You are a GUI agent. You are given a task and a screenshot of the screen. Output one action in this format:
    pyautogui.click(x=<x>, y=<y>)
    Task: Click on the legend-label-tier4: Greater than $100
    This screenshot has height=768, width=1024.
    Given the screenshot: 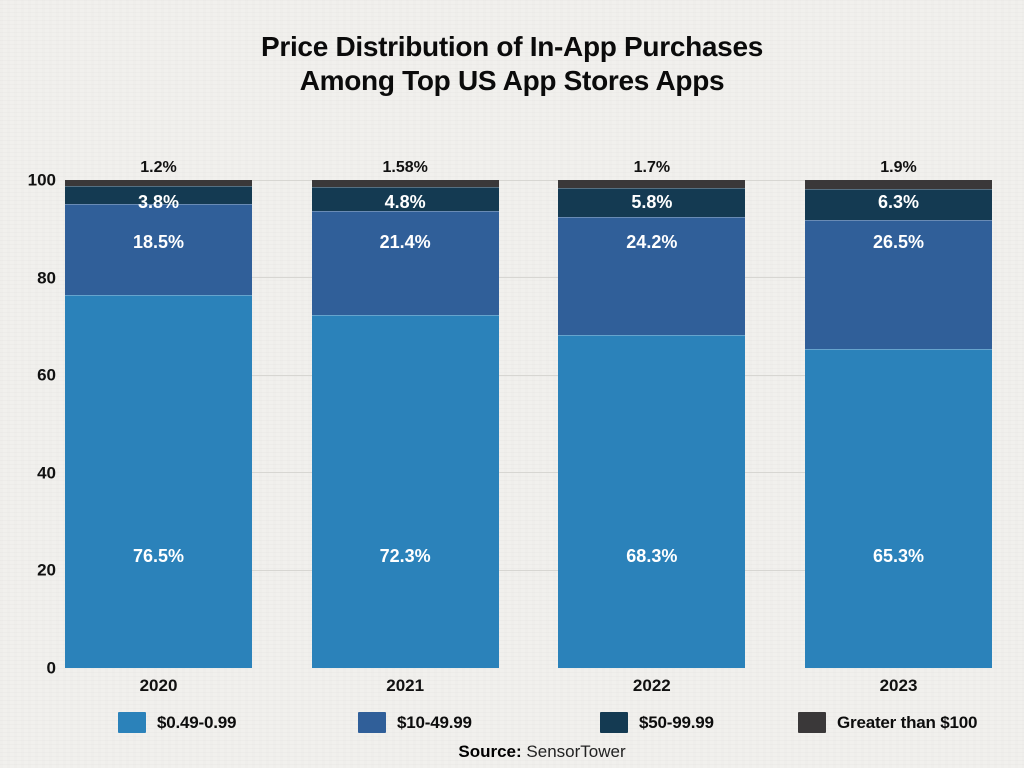 What is the action you would take?
    pyautogui.click(x=907, y=722)
    